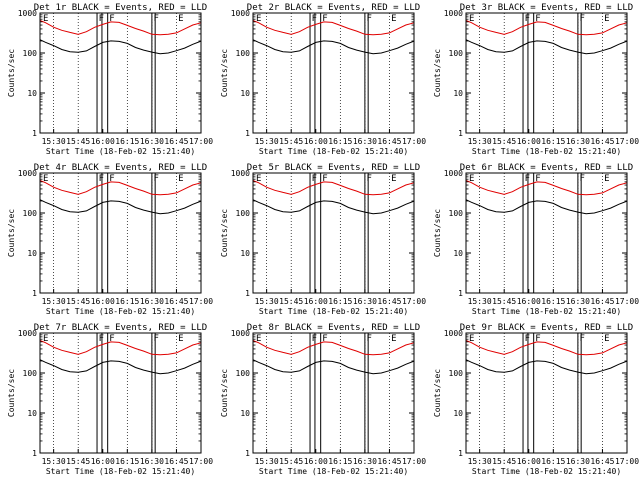 This screenshot has width=640, height=484. Describe the element at coordinates (546, 328) in the screenshot. I see `panel-title: Det 9r BLACK = Events, RED = LLD` at that location.